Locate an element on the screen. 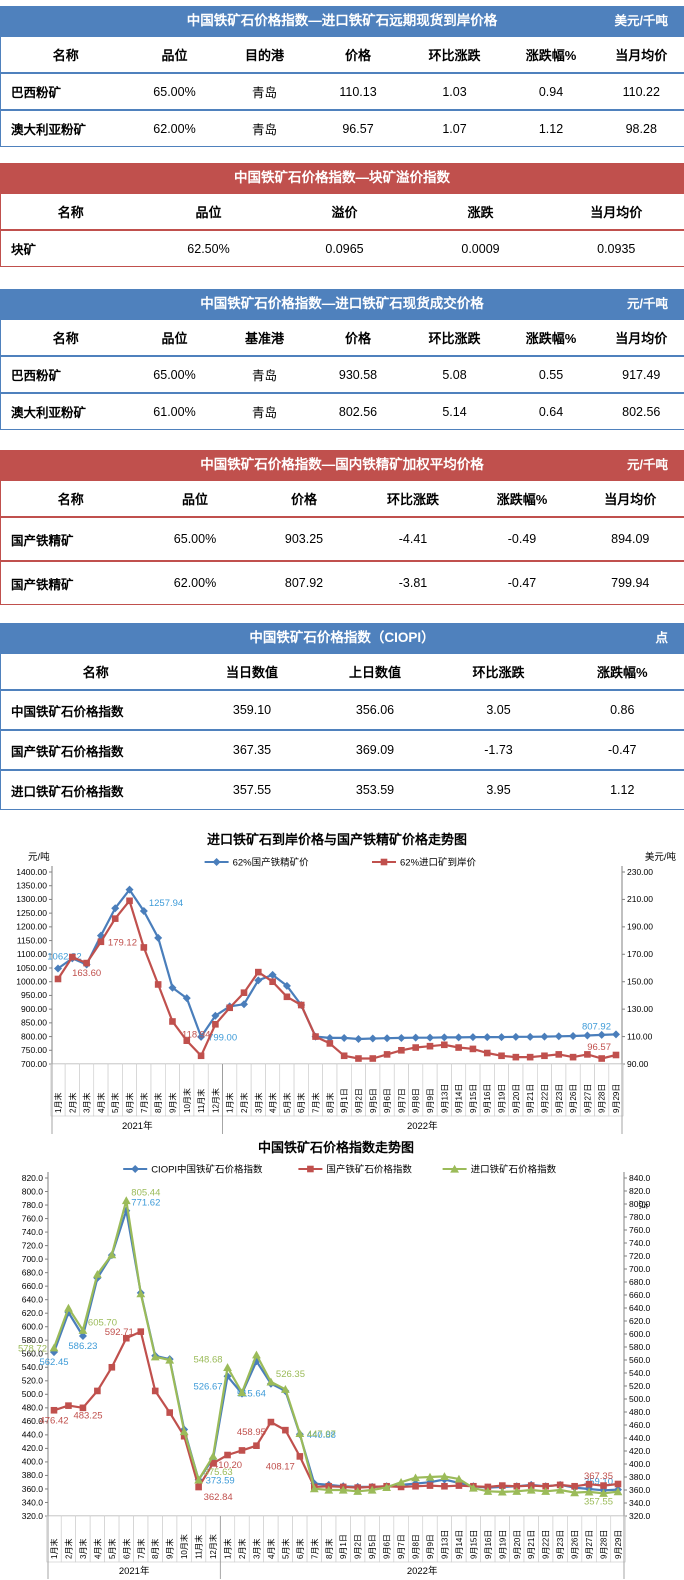 The image size is (684, 1580). cell-value: 1.12 is located at coordinates (551, 128).